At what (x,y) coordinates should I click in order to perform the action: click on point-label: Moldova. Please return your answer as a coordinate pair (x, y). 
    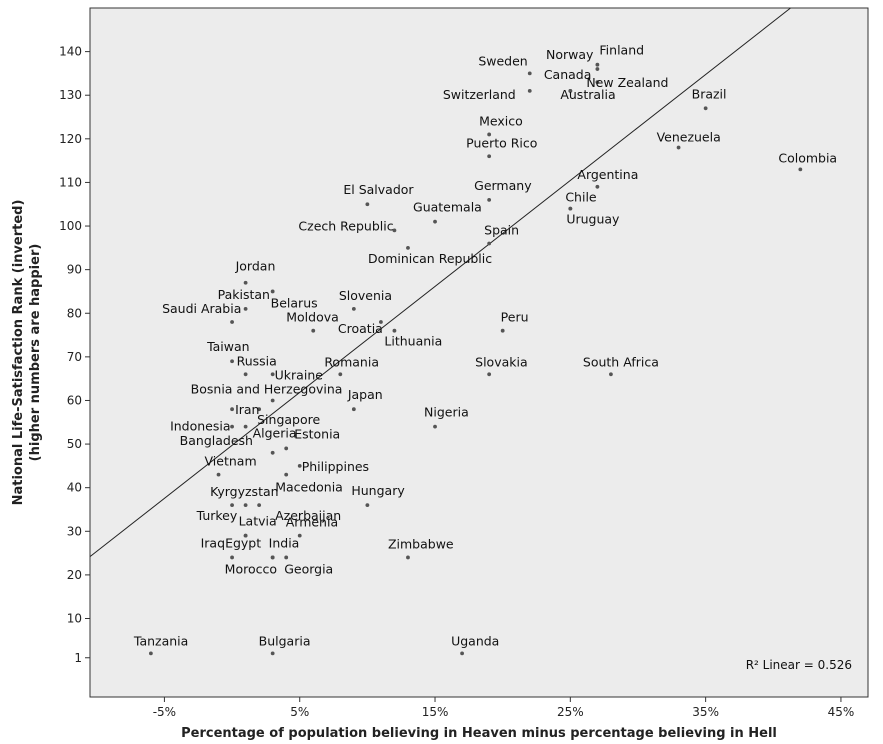
    Looking at the image, I should click on (312, 317).